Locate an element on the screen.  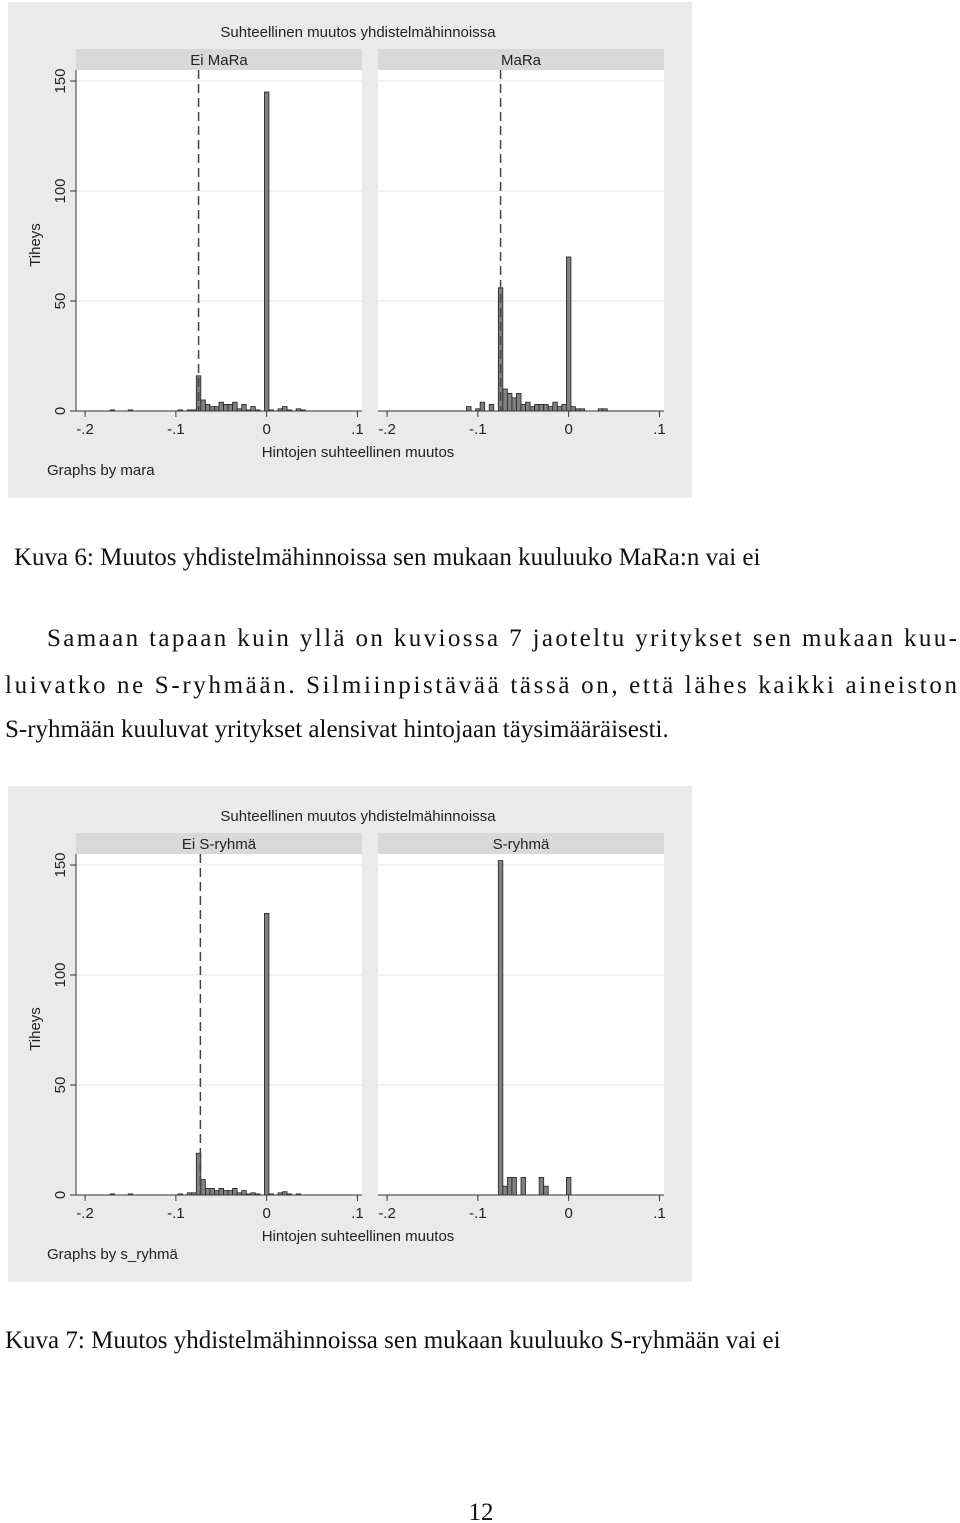
panel-label: Ei S-ryhmä is located at coordinates (219, 844).